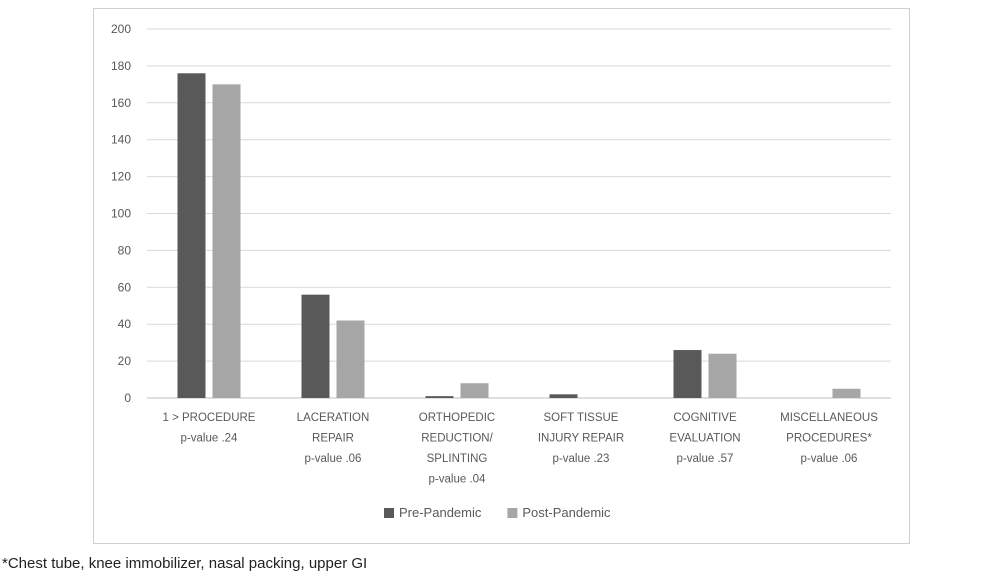 This screenshot has width=983, height=578. Describe the element at coordinates (440, 512) in the screenshot. I see `legend-label: Pre-Pandemic` at that location.